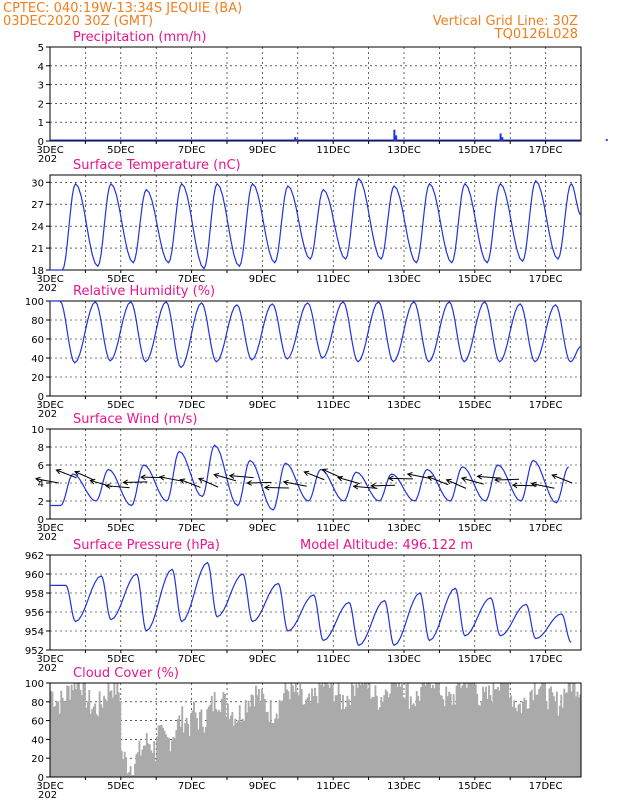 The height and width of the screenshot is (800, 618). I want to click on cloud-ytick-label: 40, so click(37, 740).